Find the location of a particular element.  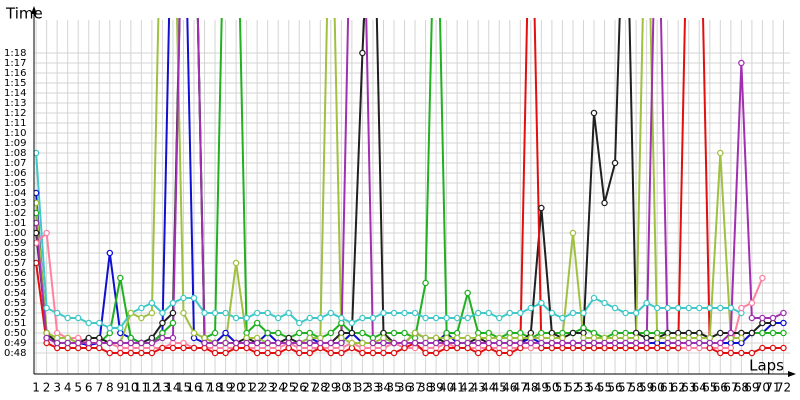

y-tick-label: 1:15 is located at coordinates (15, 83).